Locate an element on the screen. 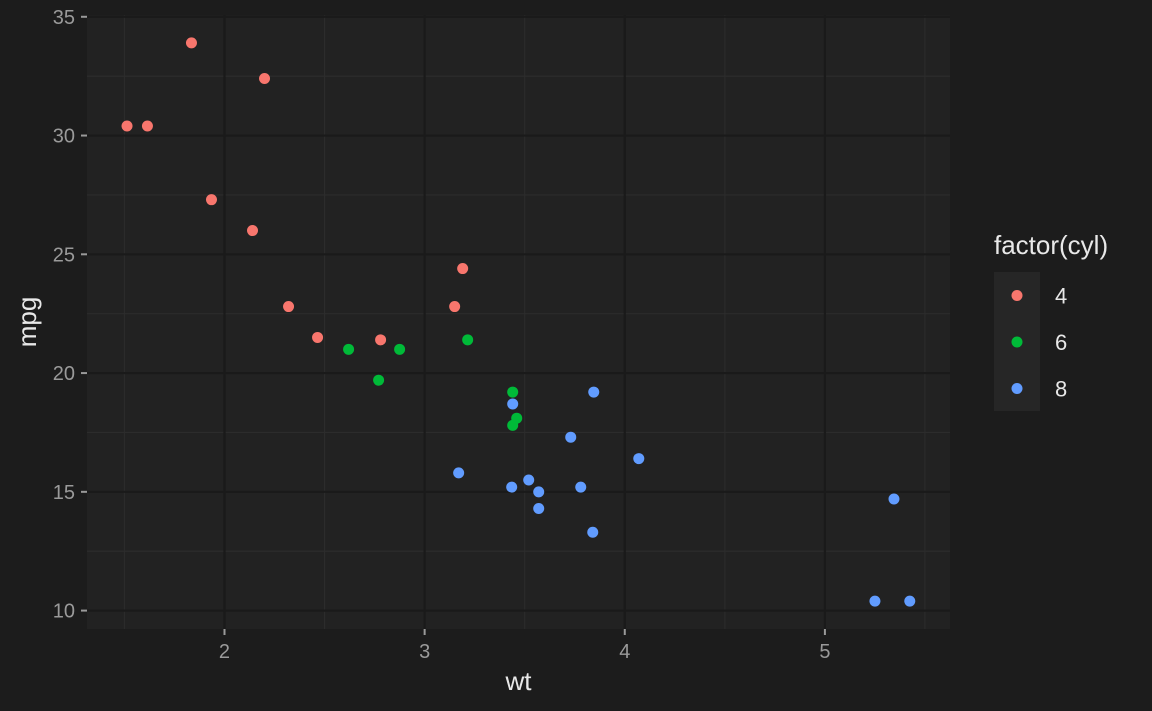  x-tick-label: 2 is located at coordinates (224, 652).